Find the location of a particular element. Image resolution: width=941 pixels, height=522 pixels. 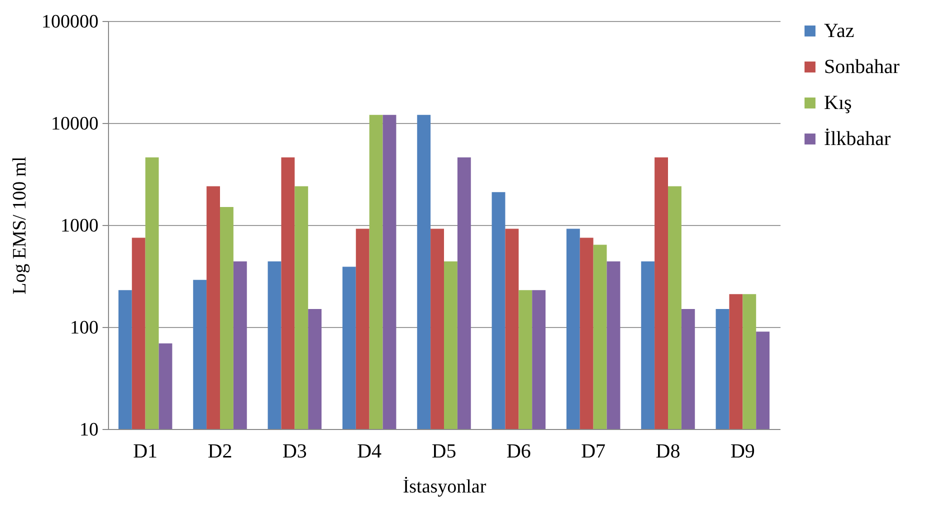

x-tick-label: D3 is located at coordinates (294, 451).